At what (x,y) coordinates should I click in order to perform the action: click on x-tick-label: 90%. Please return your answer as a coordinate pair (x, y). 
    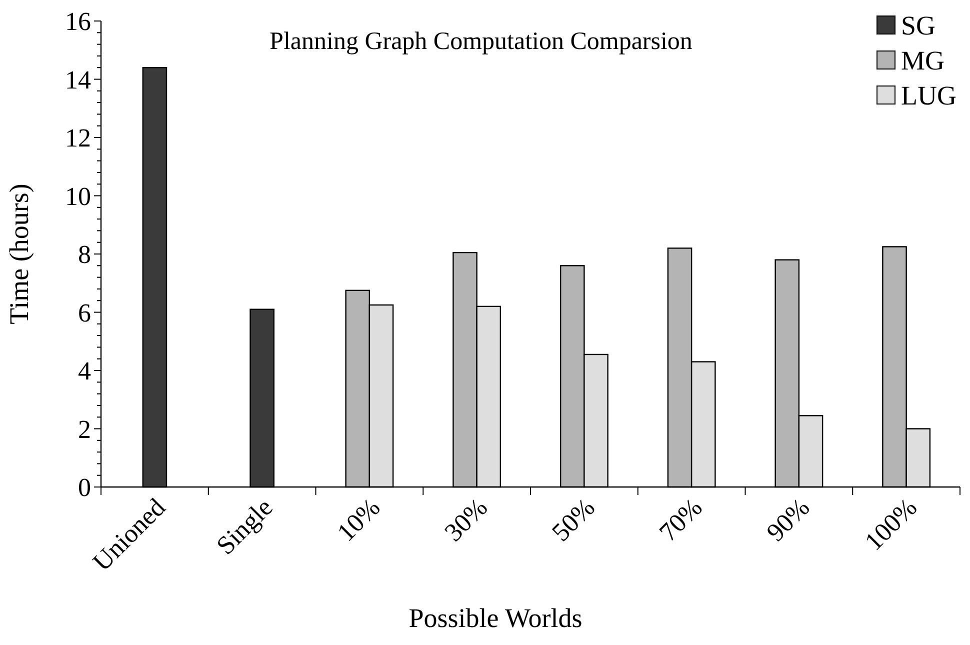
    Looking at the image, I should click on (788, 519).